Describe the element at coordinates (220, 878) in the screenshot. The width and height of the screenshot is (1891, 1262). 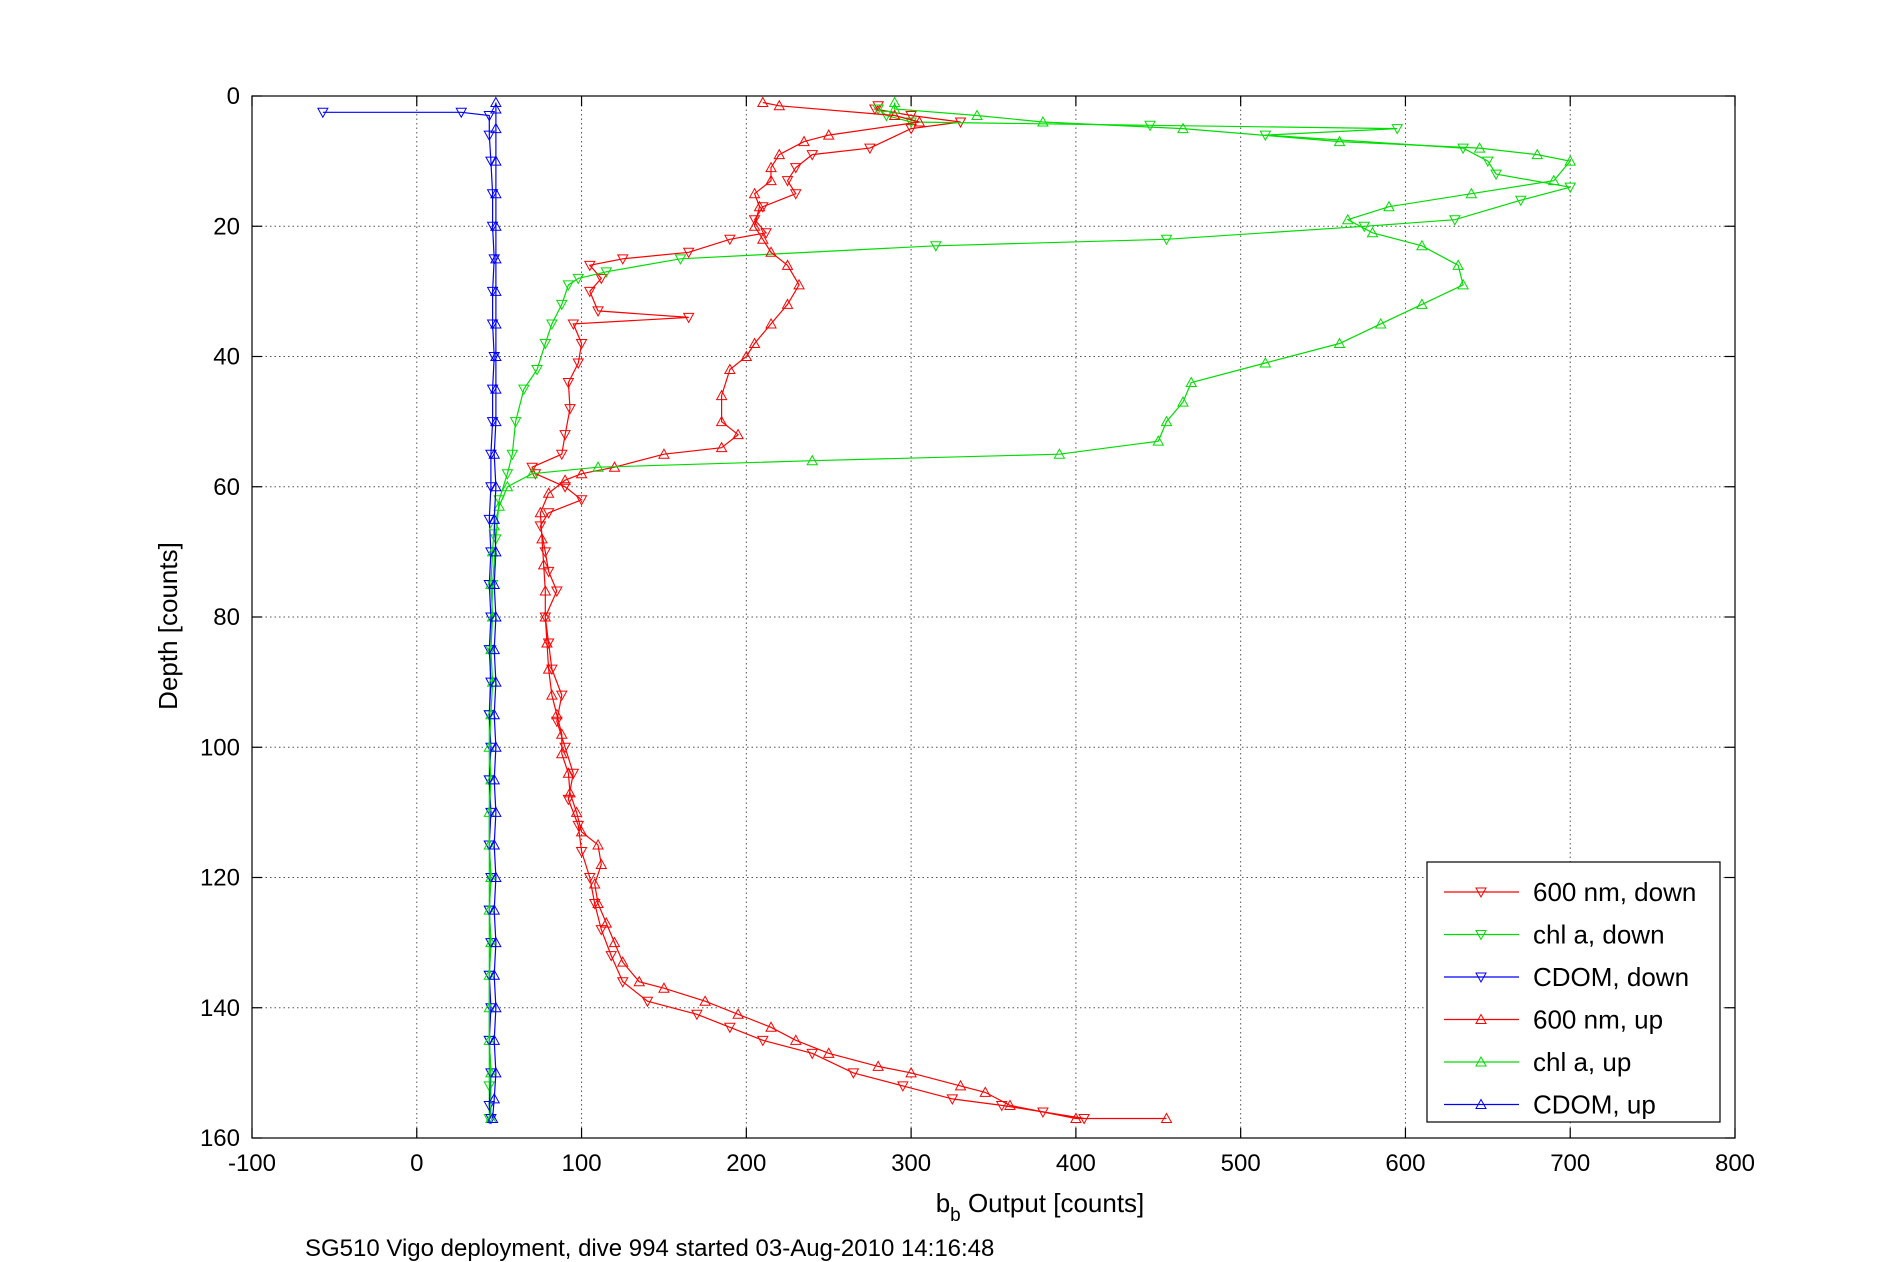
I see `y-tick-label: 120` at that location.